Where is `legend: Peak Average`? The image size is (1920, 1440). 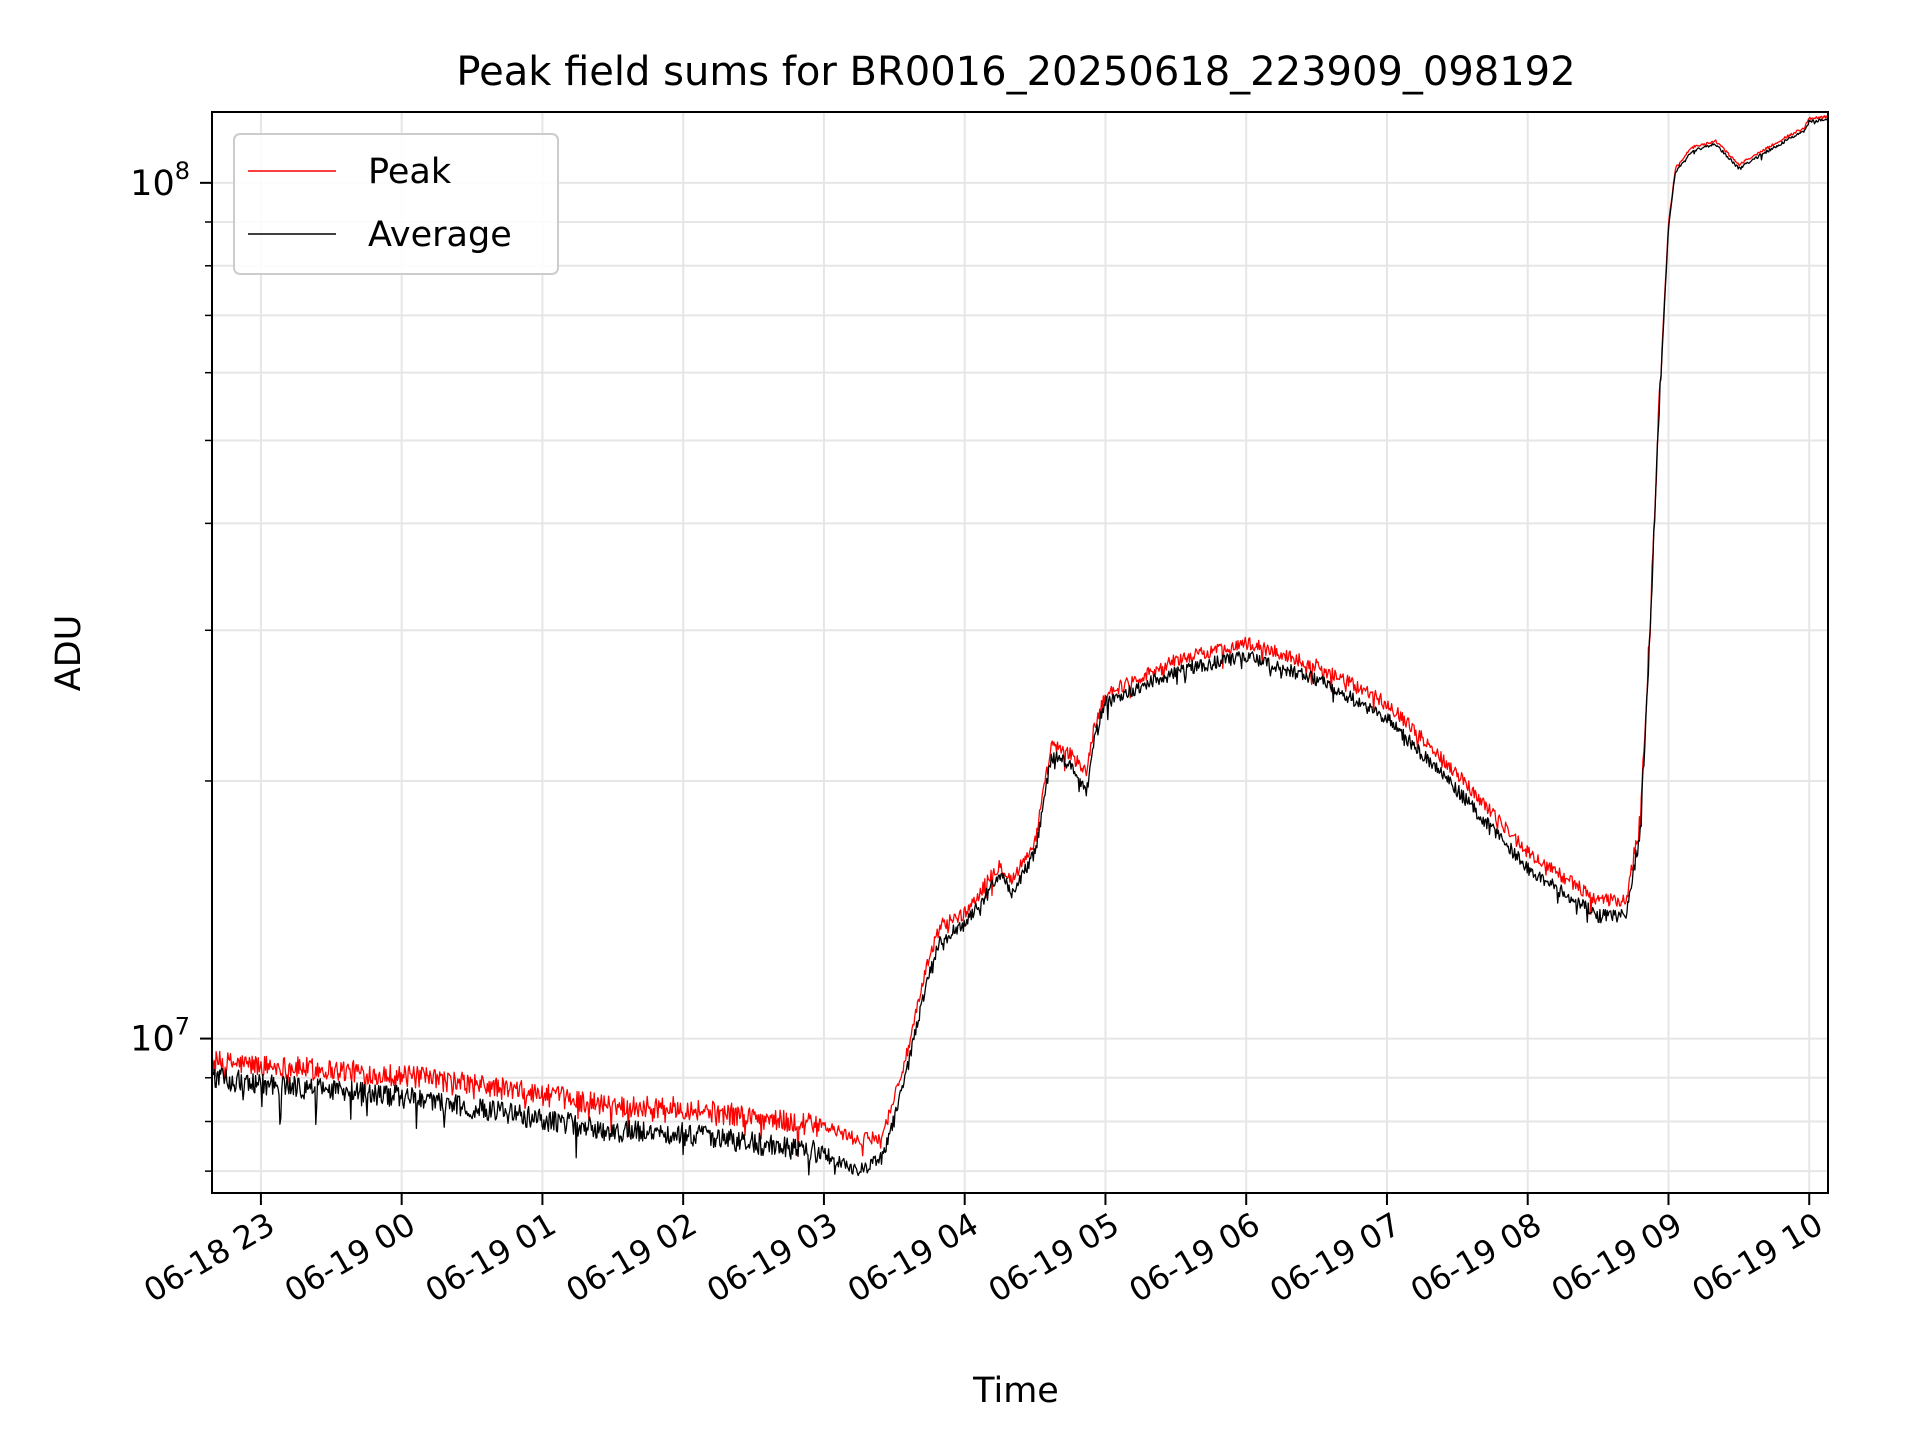
legend: Peak Average is located at coordinates (396, 204).